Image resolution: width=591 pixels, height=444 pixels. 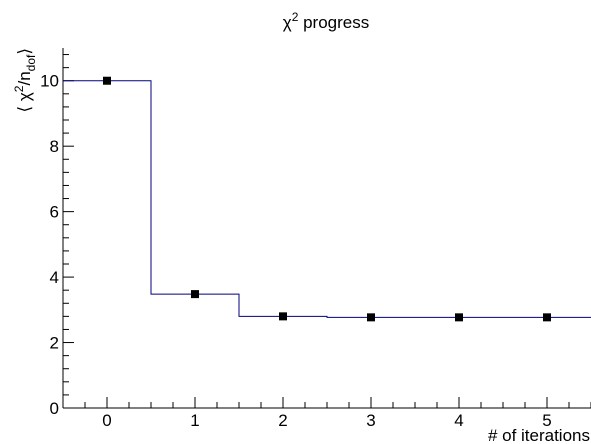 What do you see at coordinates (49, 81) in the screenshot?
I see `y-tick-label: 10` at bounding box center [49, 81].